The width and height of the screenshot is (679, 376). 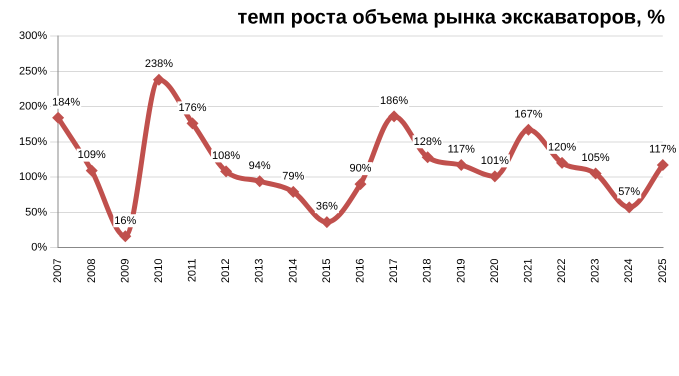 What do you see at coordinates (596, 271) in the screenshot?
I see `x-tick-label: 2023` at bounding box center [596, 271].